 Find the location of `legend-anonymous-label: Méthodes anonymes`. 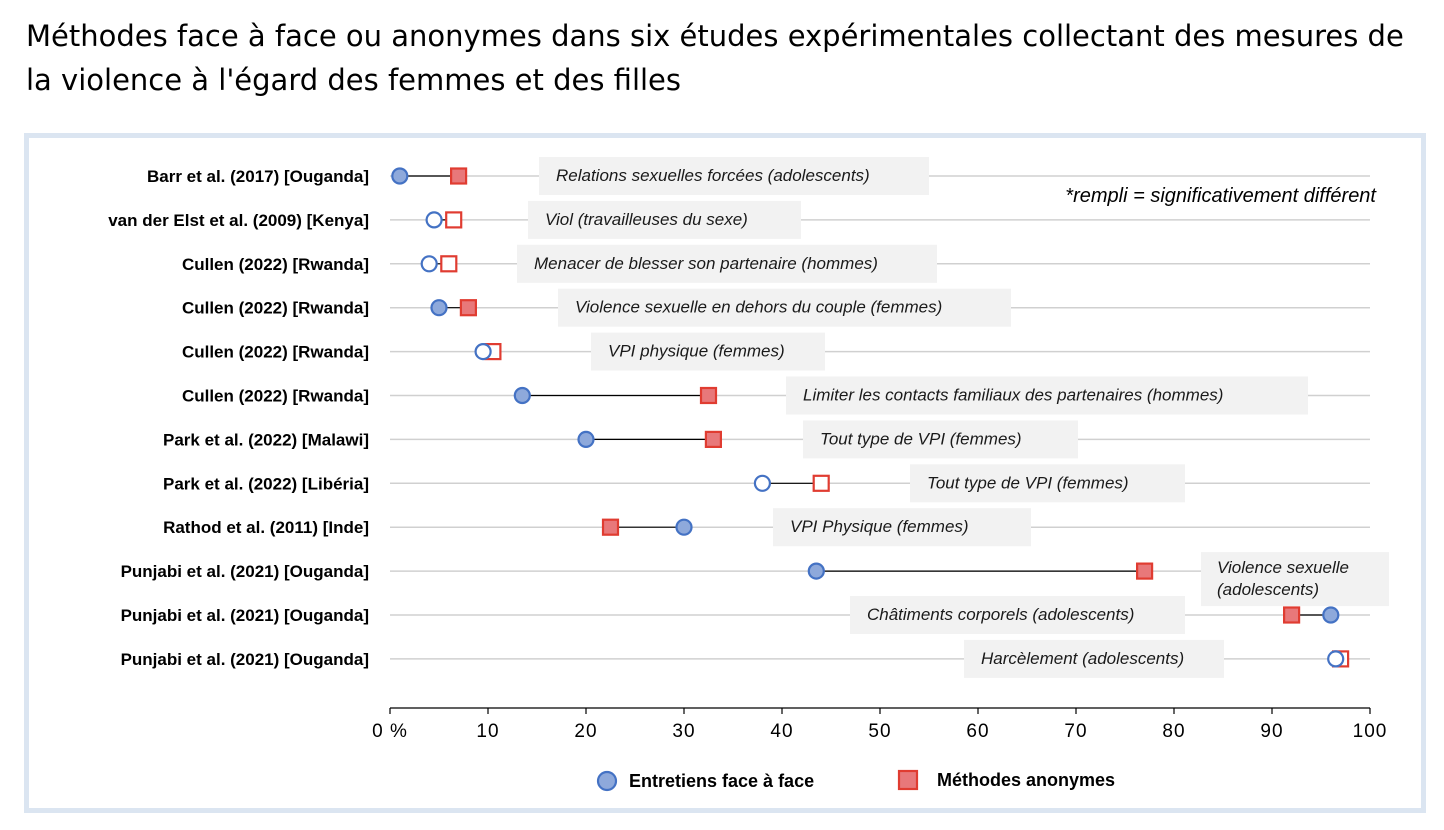

legend-anonymous-label: Méthodes anonymes is located at coordinates (1026, 780).